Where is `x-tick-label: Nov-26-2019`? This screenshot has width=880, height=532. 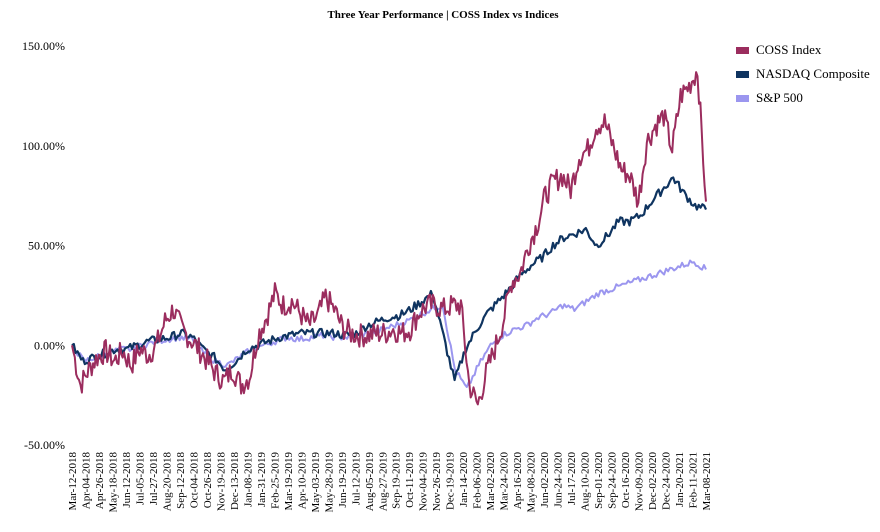 x-tick-label: Nov-26-2019 is located at coordinates (437, 482).